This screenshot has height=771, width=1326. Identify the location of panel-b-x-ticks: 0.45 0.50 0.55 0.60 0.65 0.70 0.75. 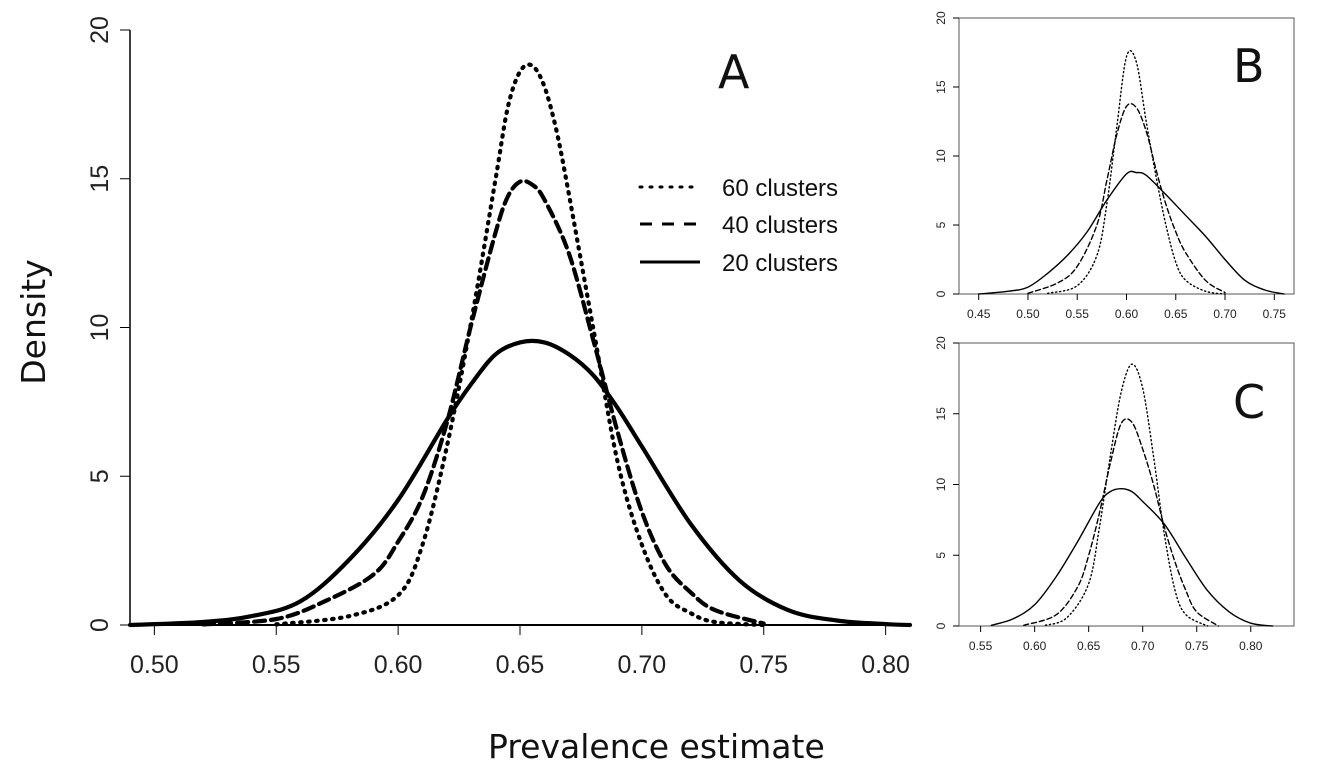
(1126, 307).